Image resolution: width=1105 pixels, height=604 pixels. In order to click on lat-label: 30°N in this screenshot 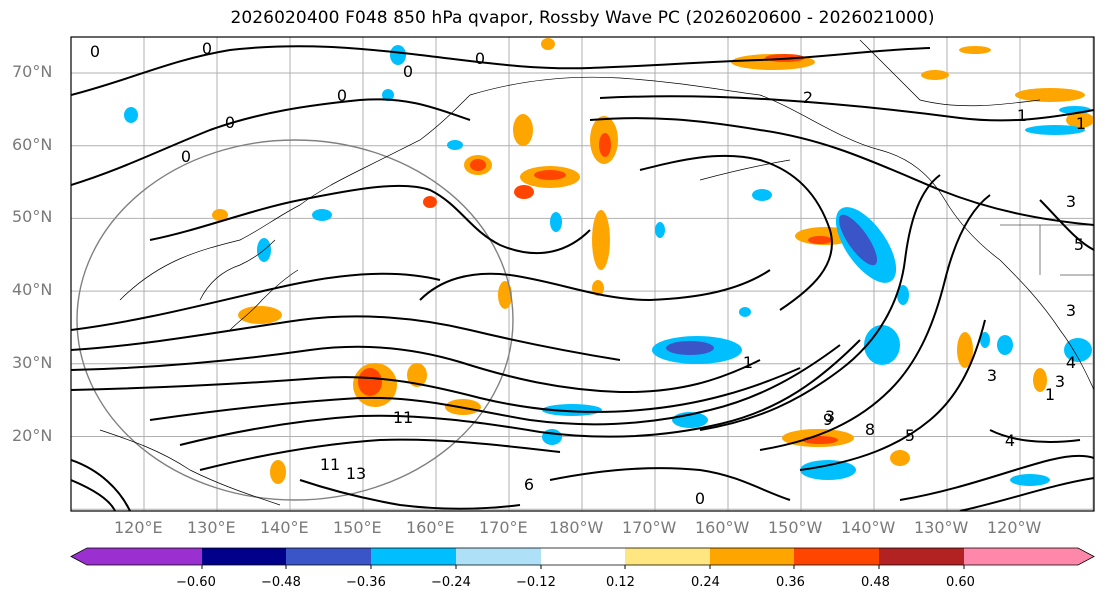, I will do `click(32, 362)`.